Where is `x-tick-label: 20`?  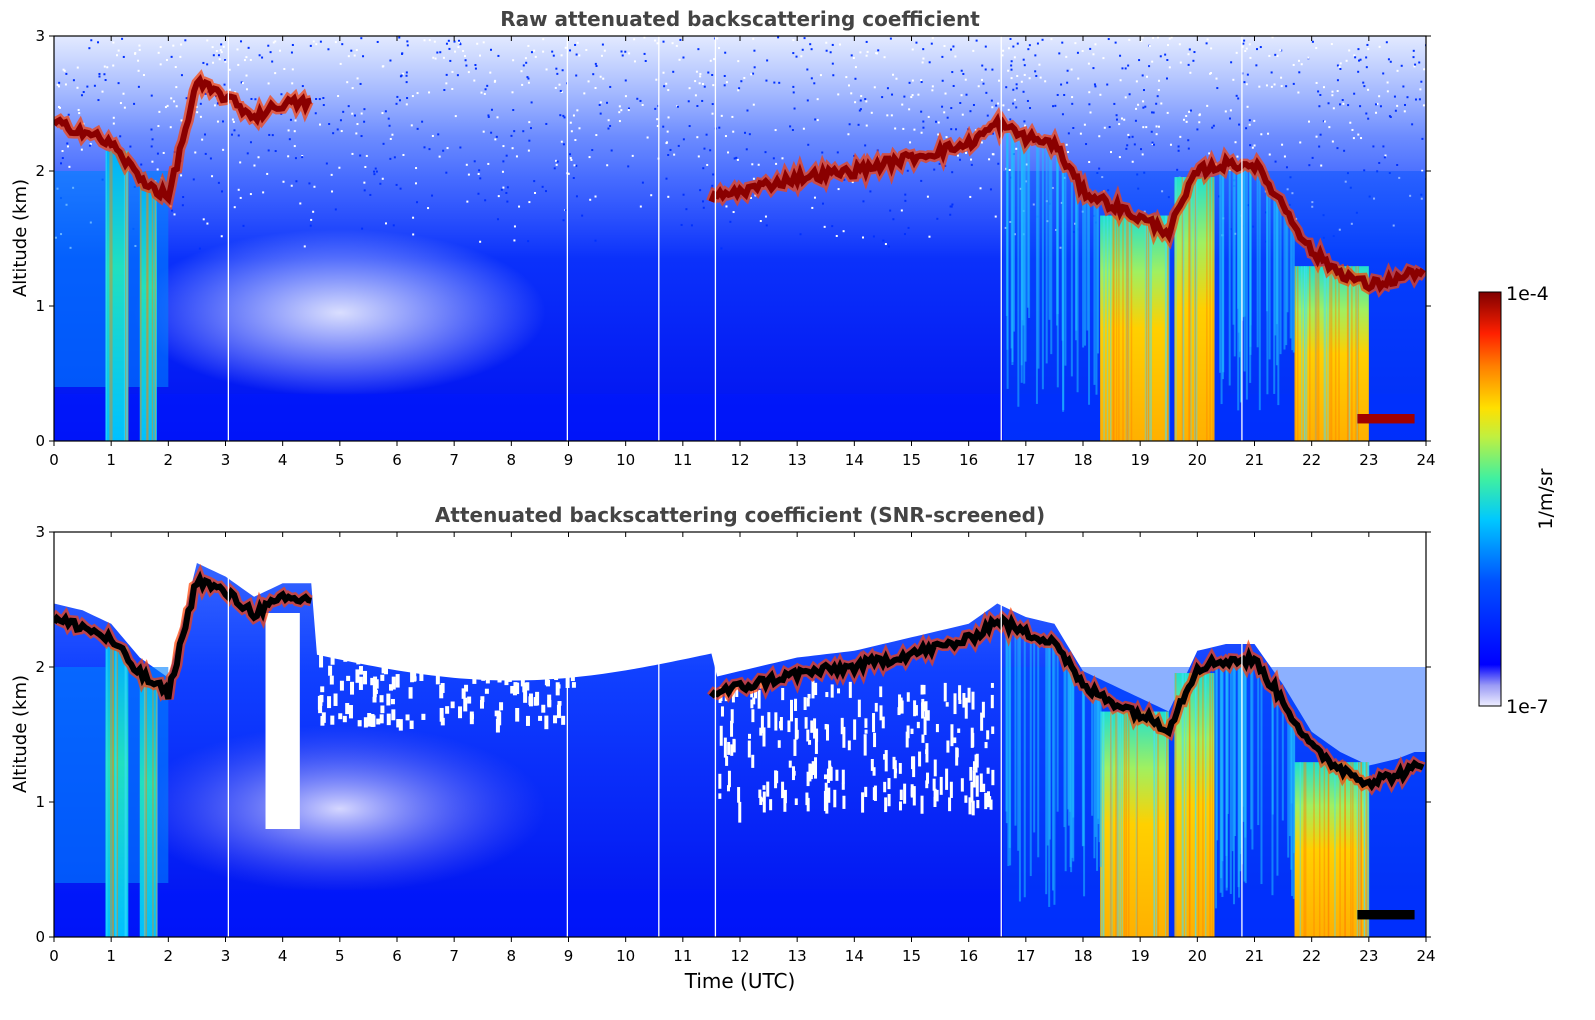
x-tick-label: 20 is located at coordinates (1197, 460).